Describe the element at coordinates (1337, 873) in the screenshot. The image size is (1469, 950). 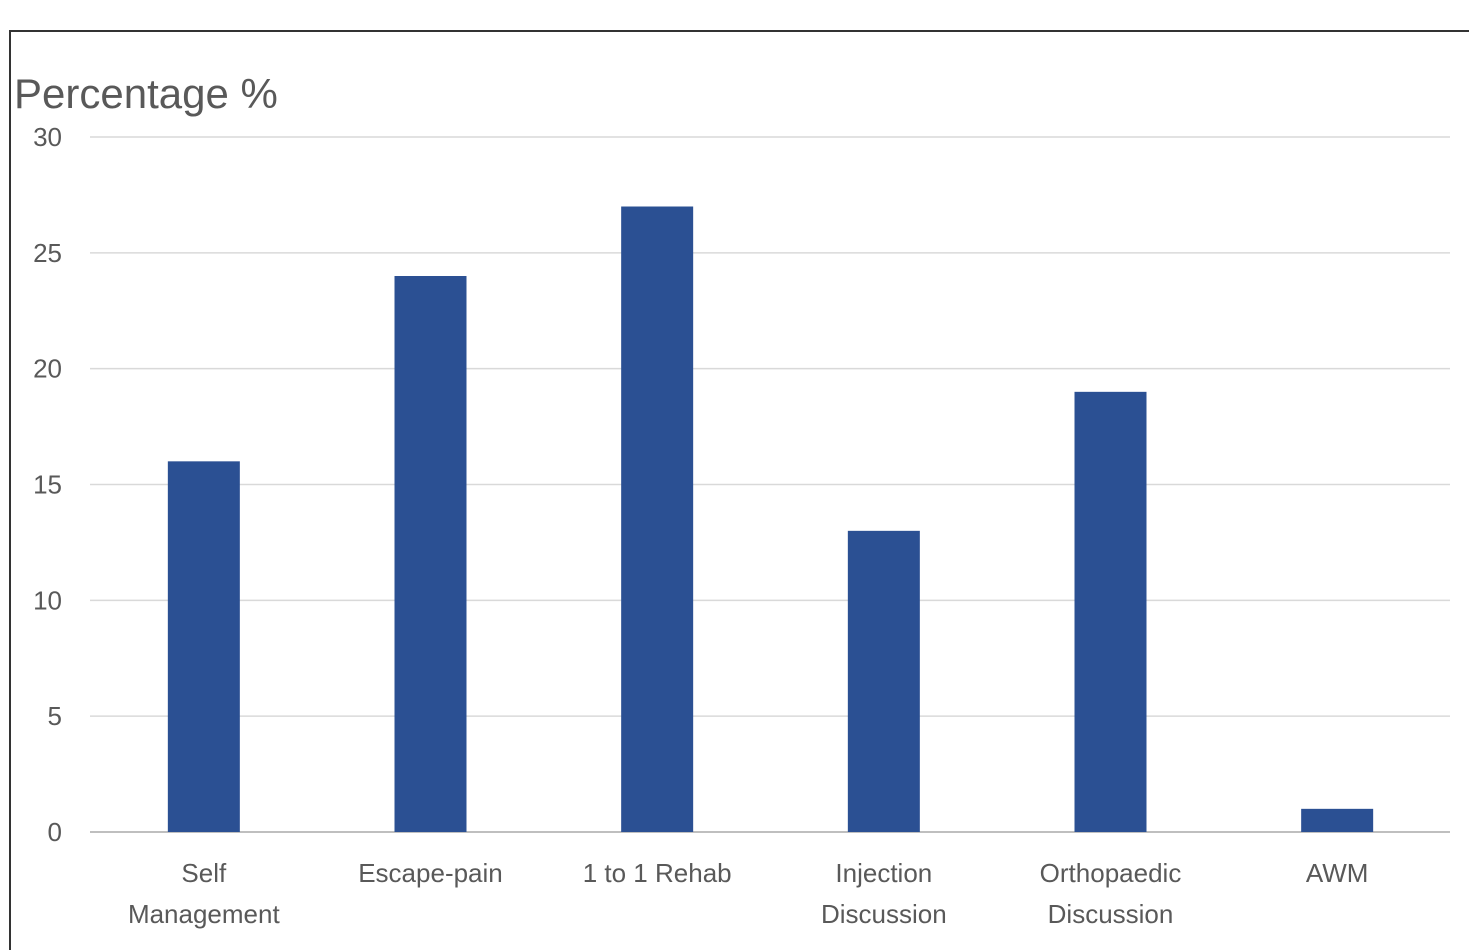
I see `x-tick-label: AWM` at that location.